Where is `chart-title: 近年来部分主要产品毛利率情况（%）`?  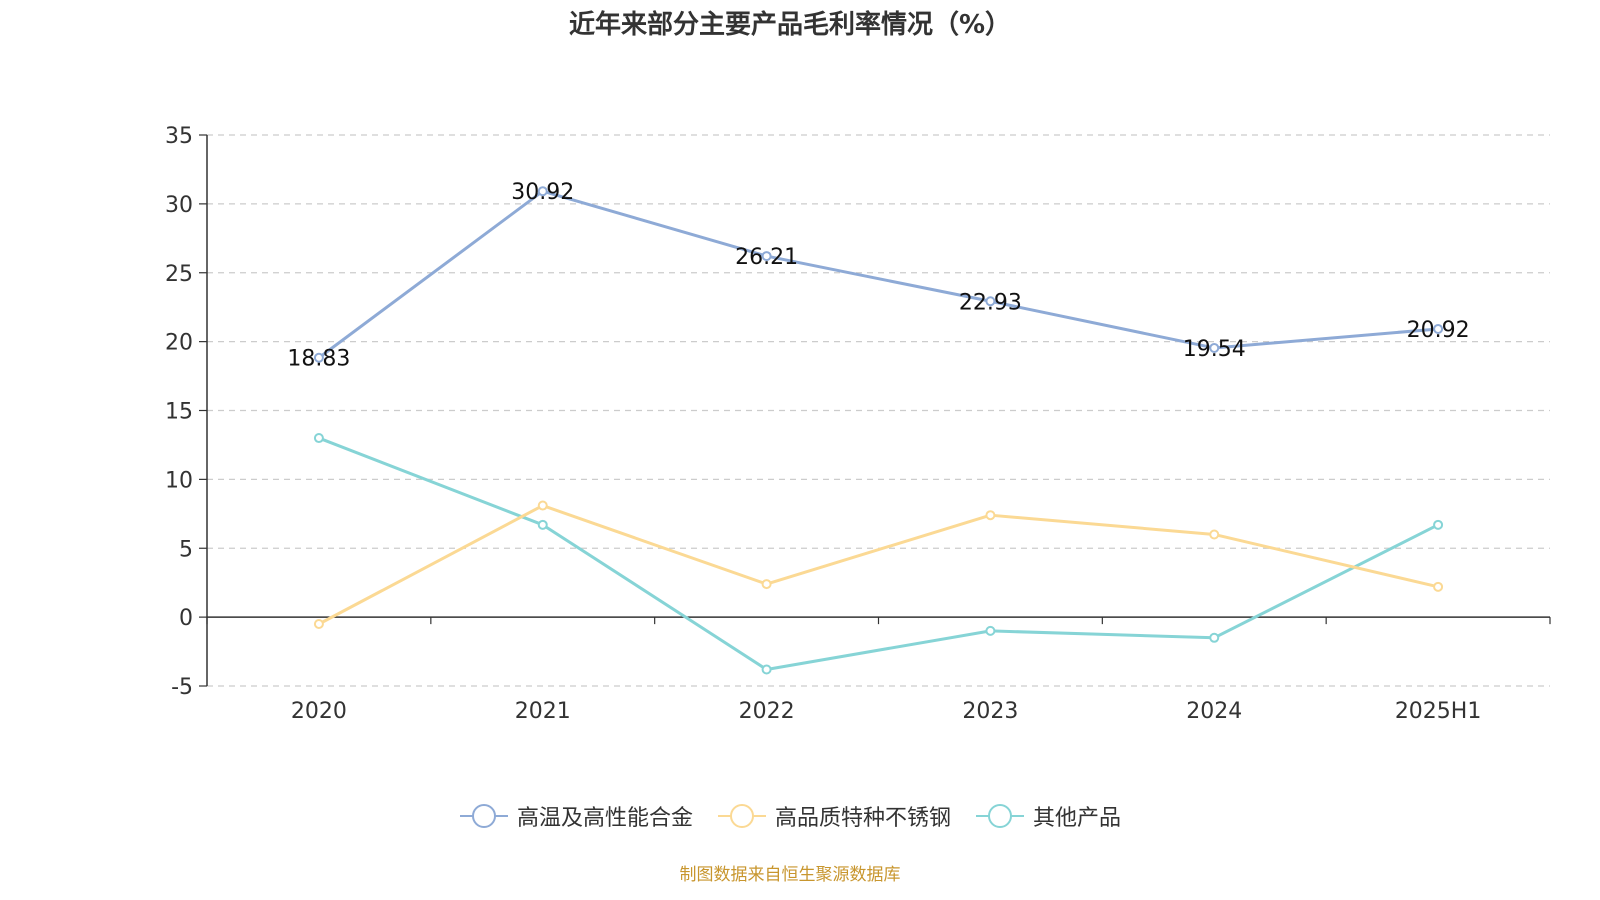
chart-title: 近年来部分主要产品毛利率情况（%） is located at coordinates (790, 25).